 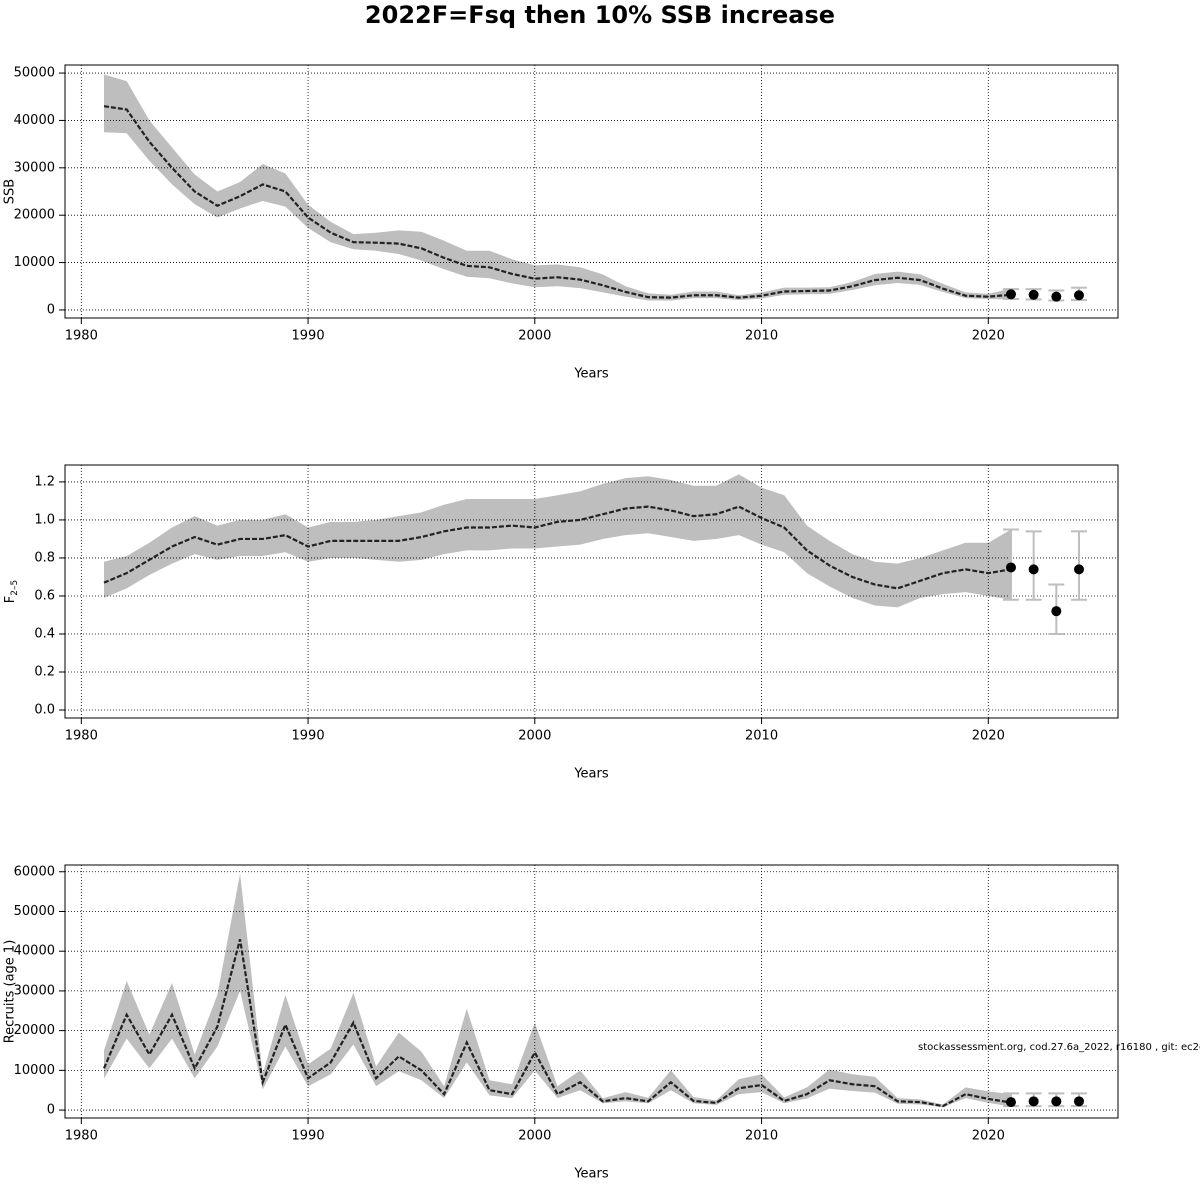 What do you see at coordinates (44, 710) in the screenshot?
I see `y-tick-label: 0.0` at bounding box center [44, 710].